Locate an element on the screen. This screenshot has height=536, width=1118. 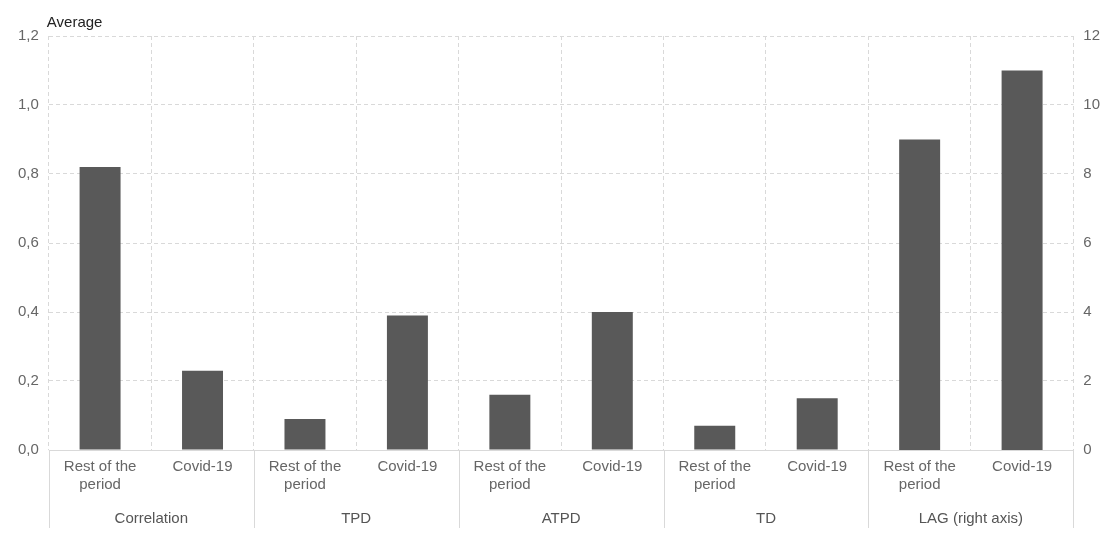
y2-tick-label: 0 is located at coordinates (1087, 449).